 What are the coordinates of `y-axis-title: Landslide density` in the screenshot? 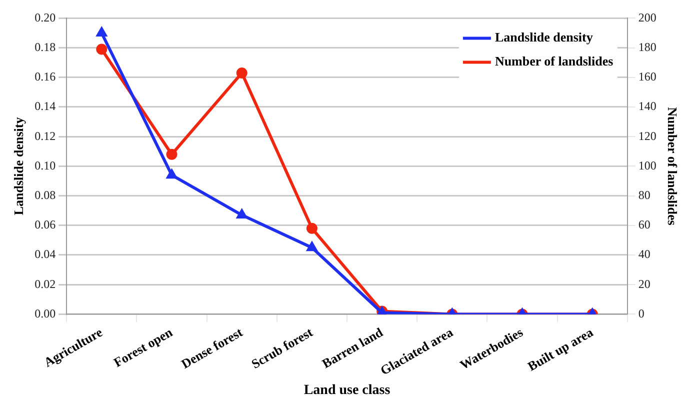 It's located at (18, 166).